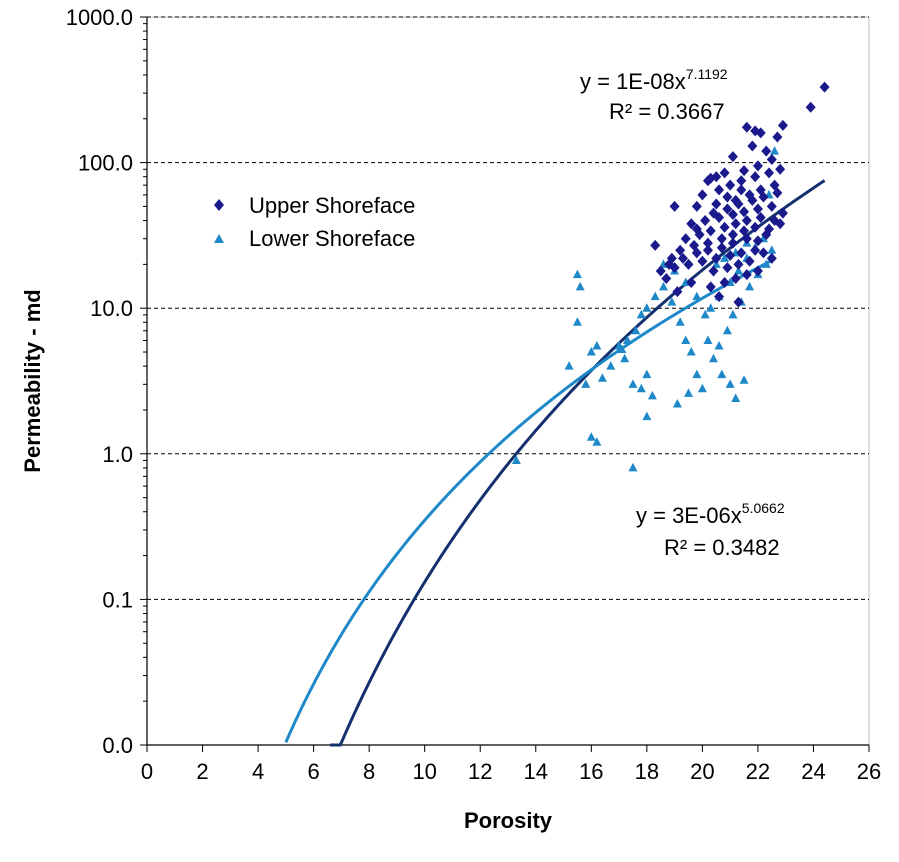 This screenshot has height=862, width=899. Describe the element at coordinates (147, 771) in the screenshot. I see `x-tick-label-0: 0` at that location.